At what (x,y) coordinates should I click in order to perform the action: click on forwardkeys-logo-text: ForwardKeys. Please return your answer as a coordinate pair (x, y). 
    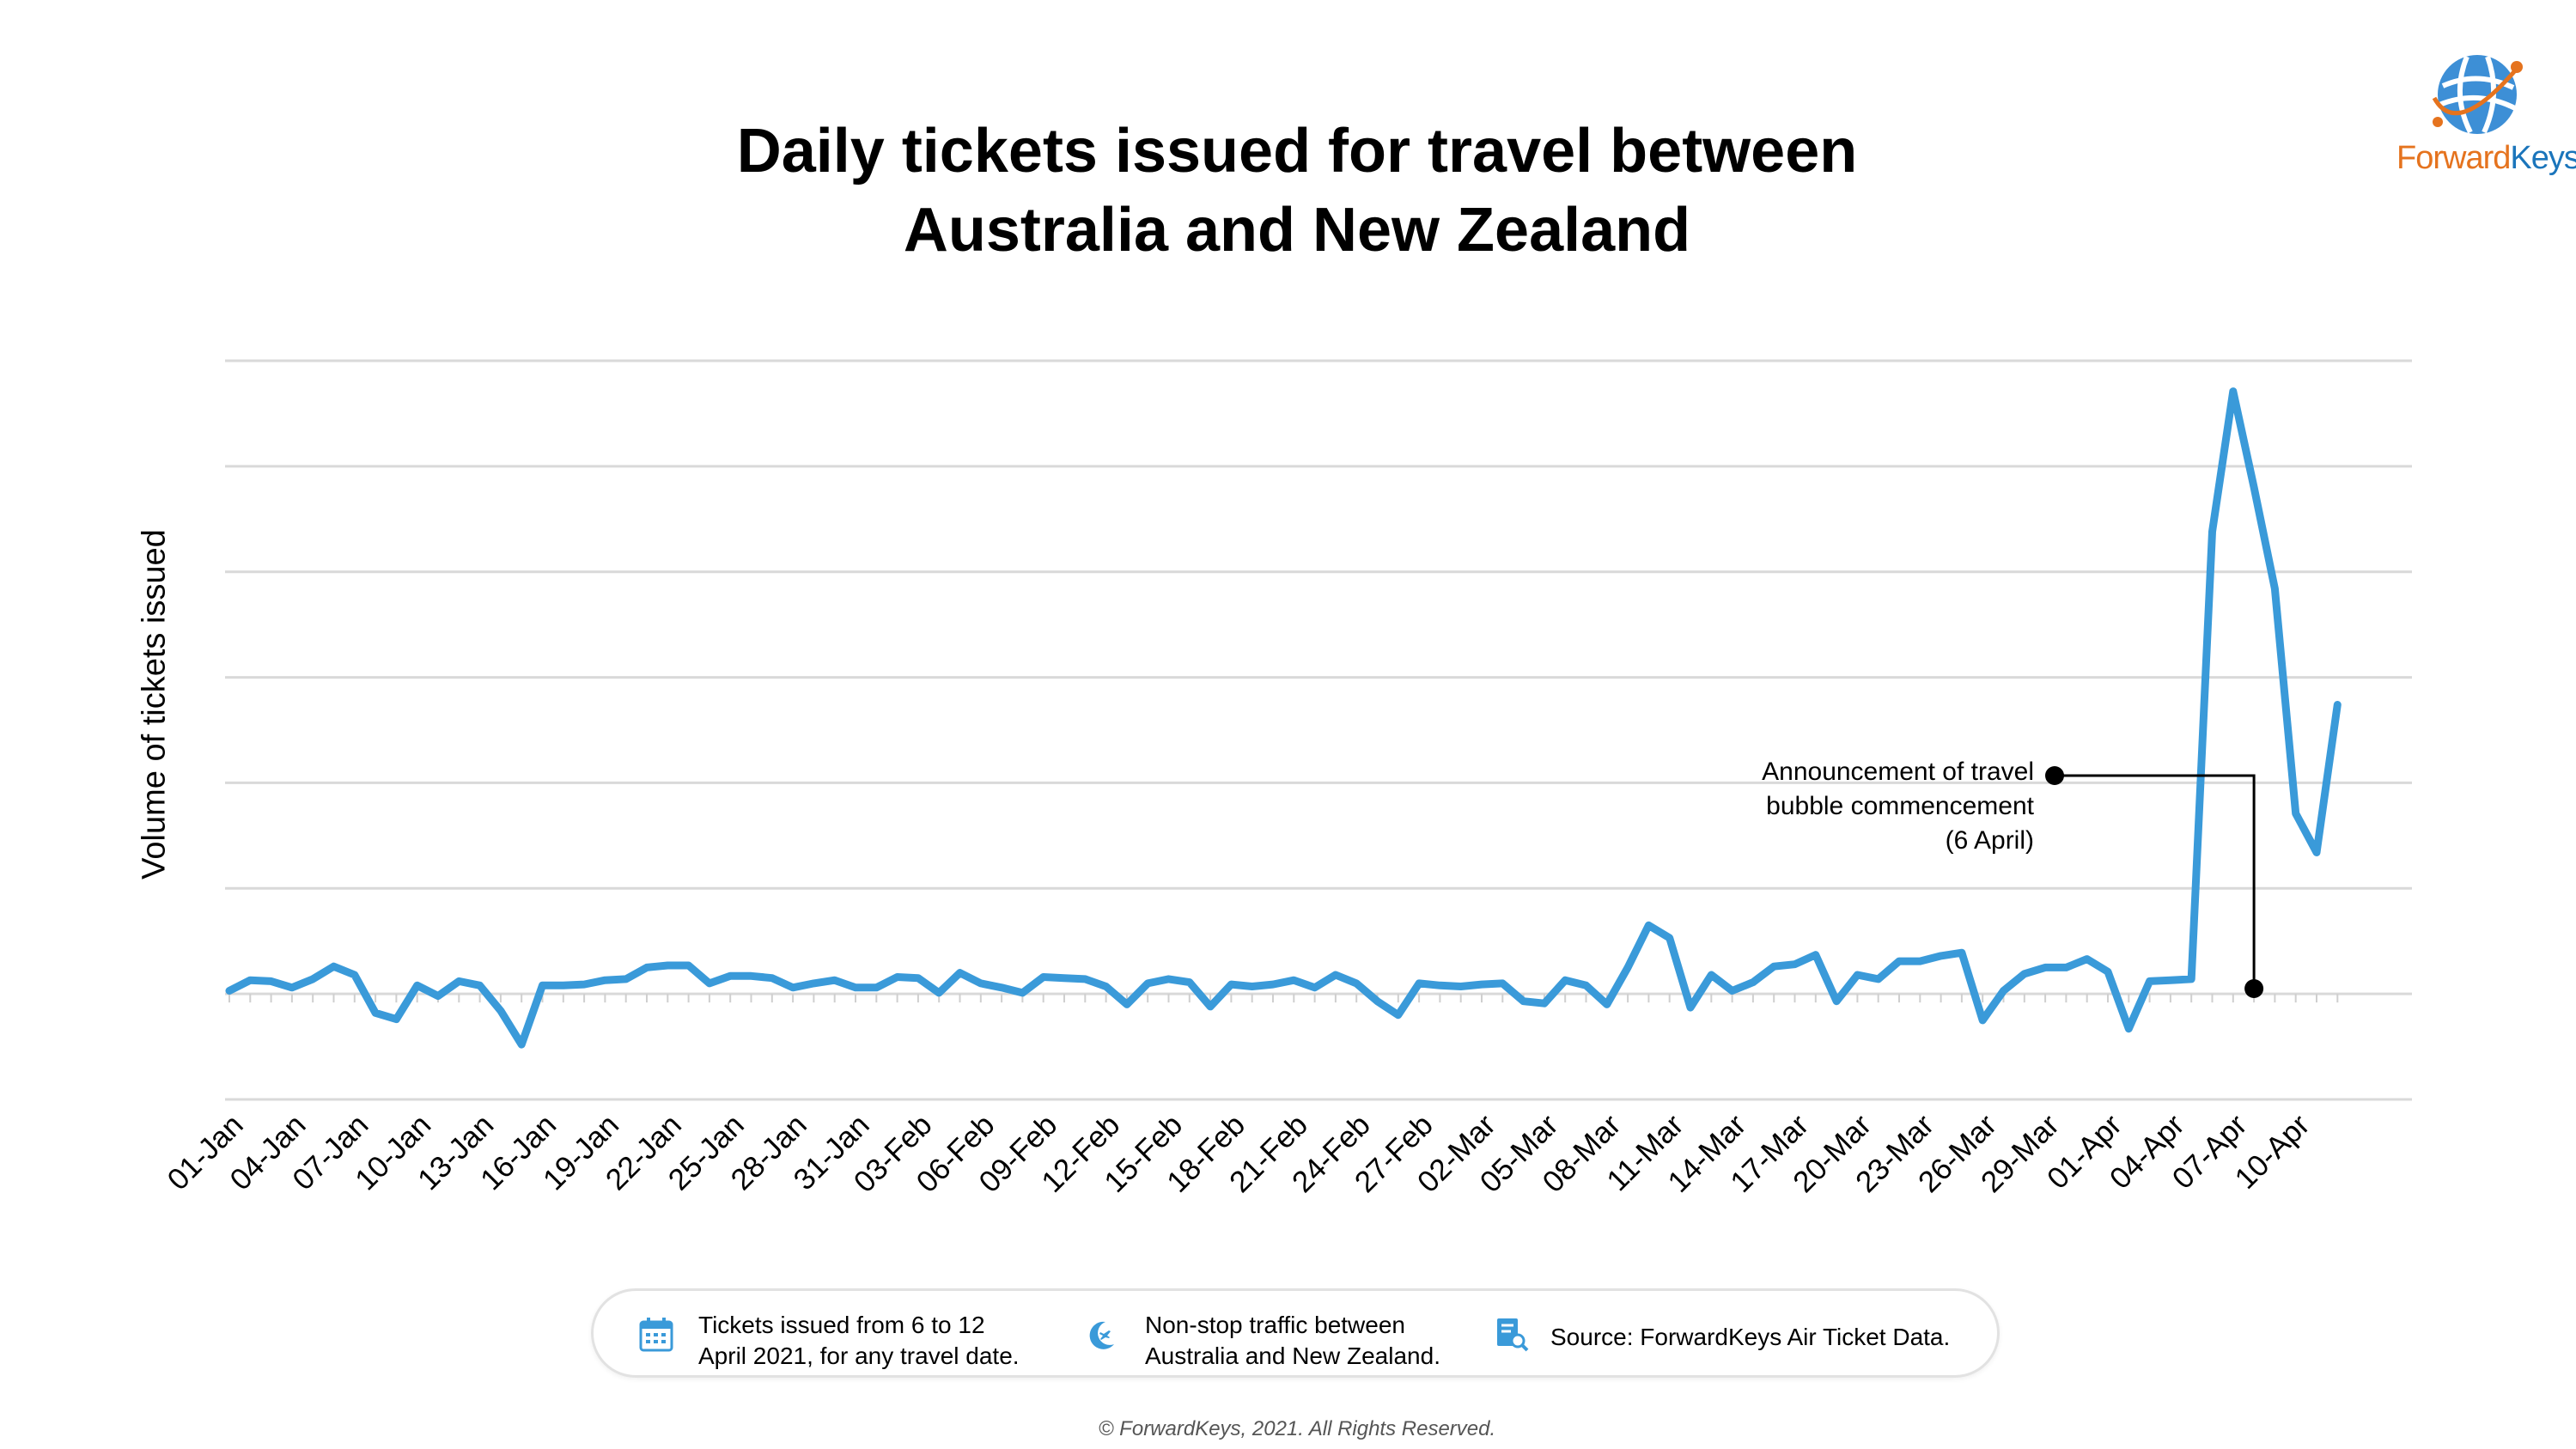
    Looking at the image, I should click on (2486, 158).